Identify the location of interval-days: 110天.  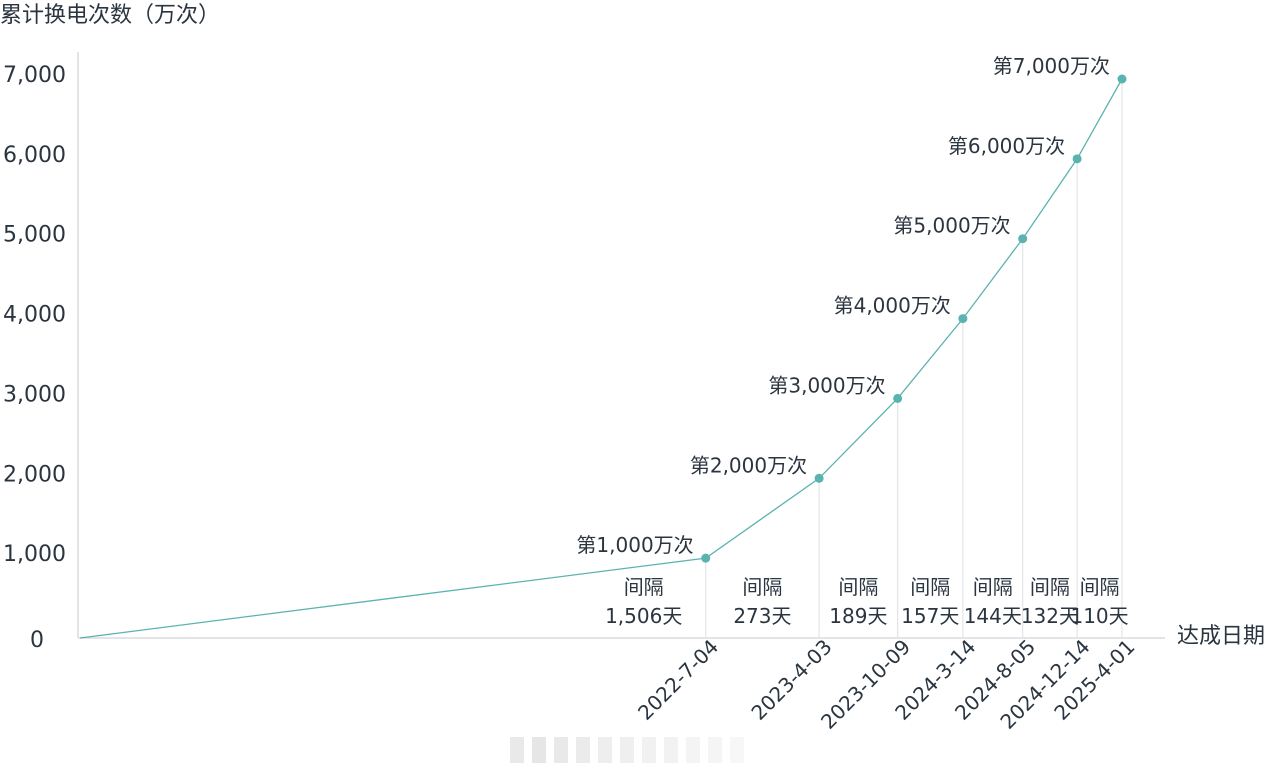
(1099, 616).